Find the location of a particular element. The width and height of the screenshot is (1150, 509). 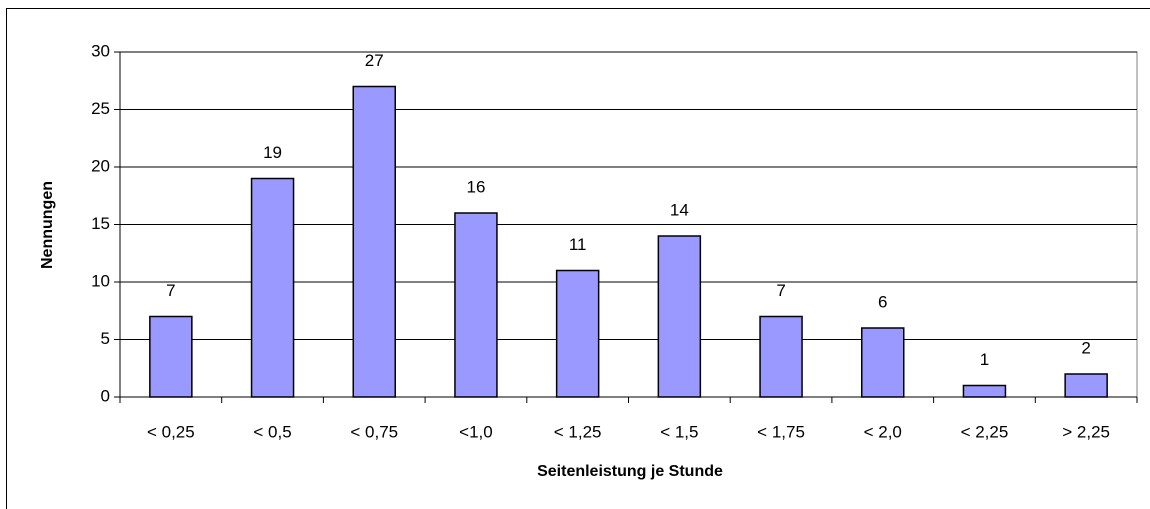

x-tick-label: > 2,25 is located at coordinates (1086, 431).